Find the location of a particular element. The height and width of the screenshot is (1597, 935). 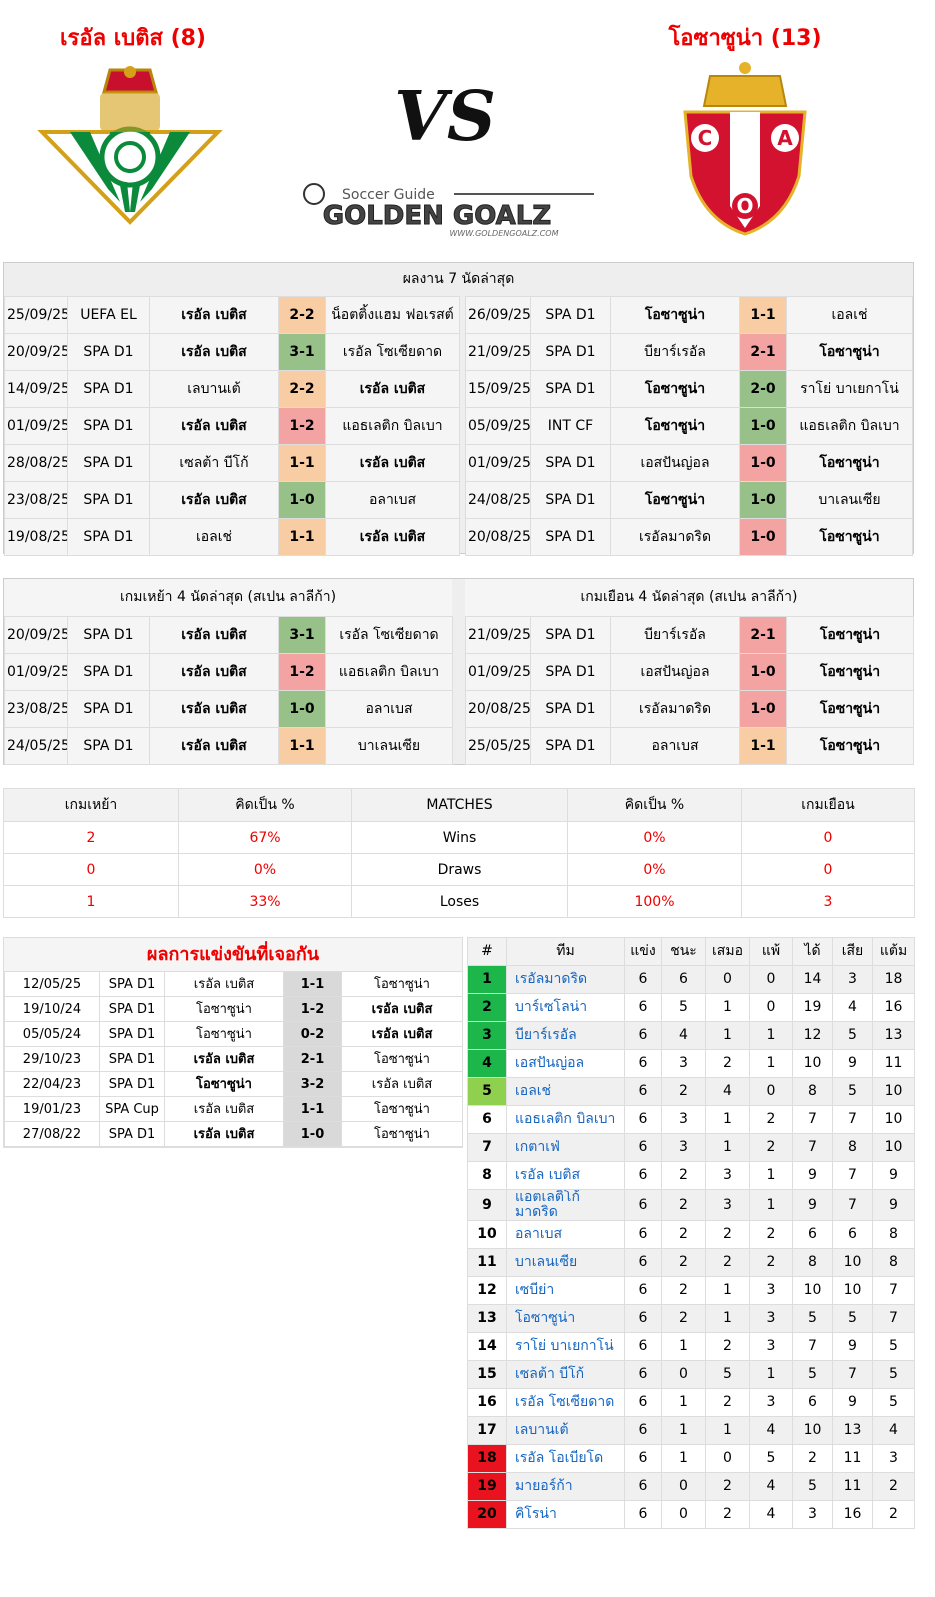

stat: 16 is located at coordinates (852, 1514).